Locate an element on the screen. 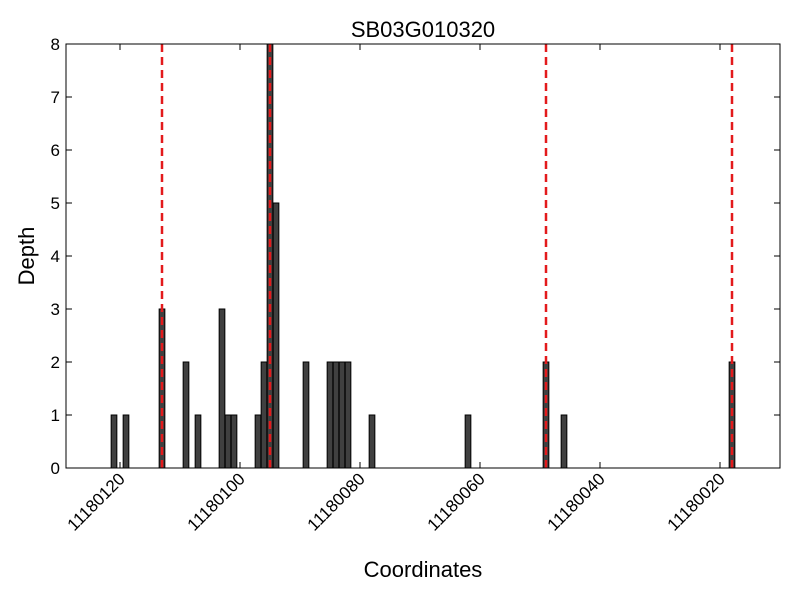 This screenshot has width=800, height=600. y-tick-label-4: 4 is located at coordinates (55, 256).